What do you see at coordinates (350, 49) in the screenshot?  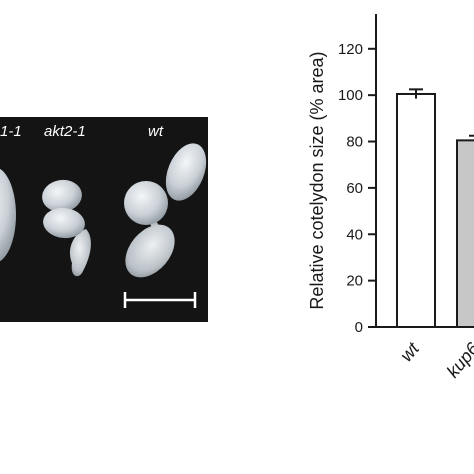 I see `y-tick-label: 120` at bounding box center [350, 49].